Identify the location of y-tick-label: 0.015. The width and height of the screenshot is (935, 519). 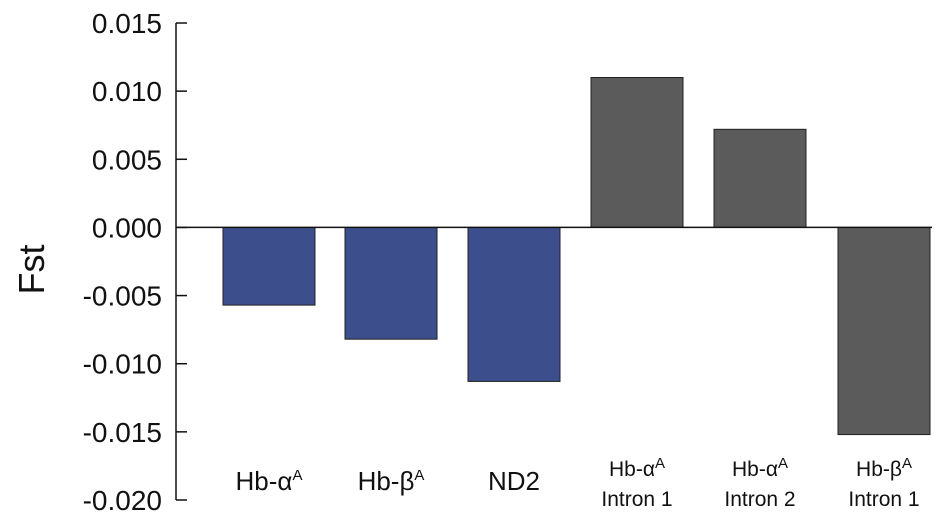
(127, 23).